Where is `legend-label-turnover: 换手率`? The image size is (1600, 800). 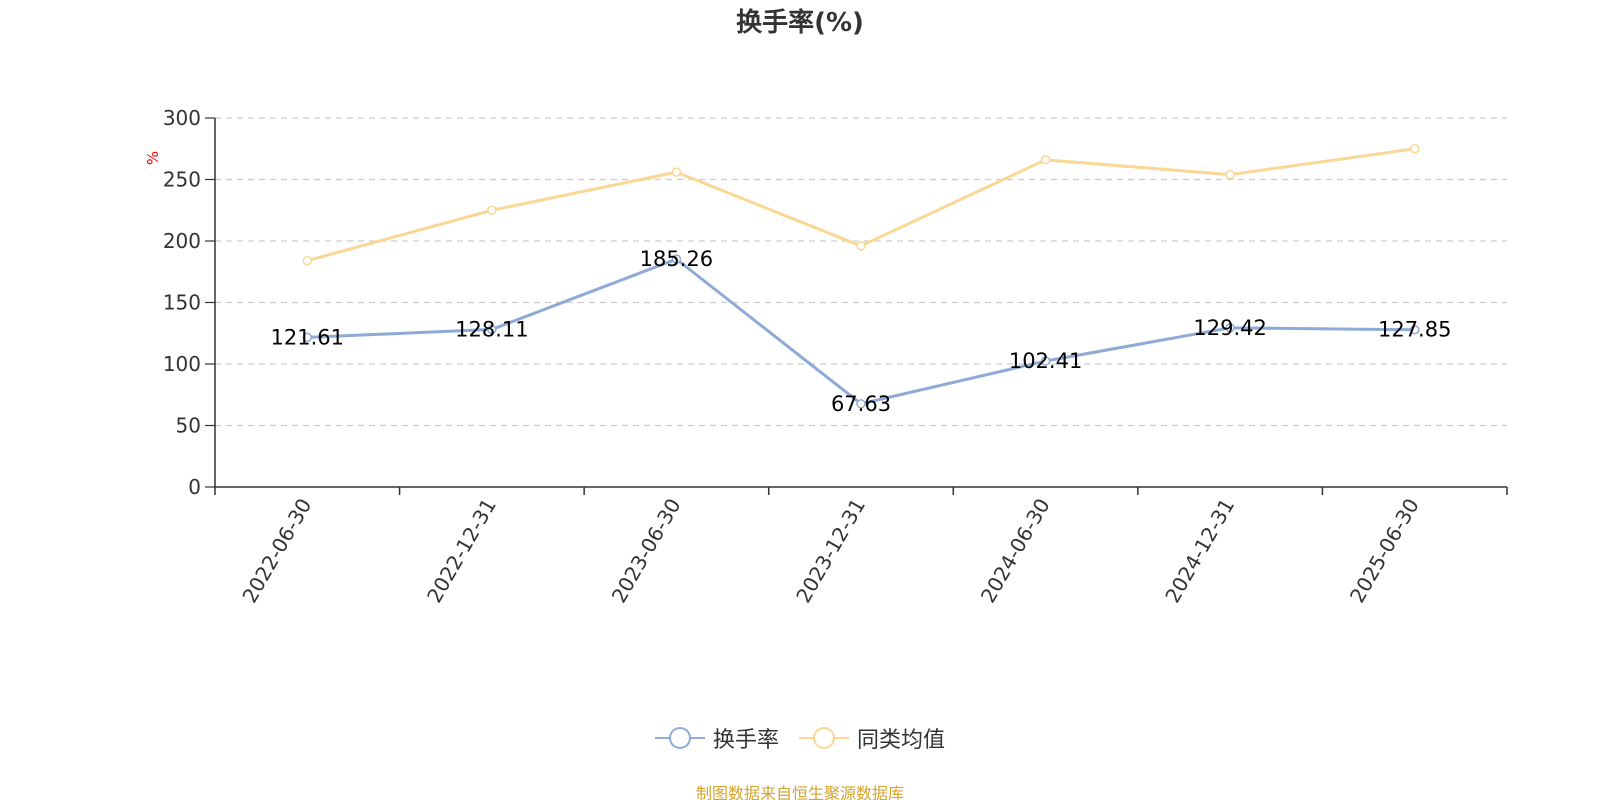 legend-label-turnover: 换手率 is located at coordinates (745, 740).